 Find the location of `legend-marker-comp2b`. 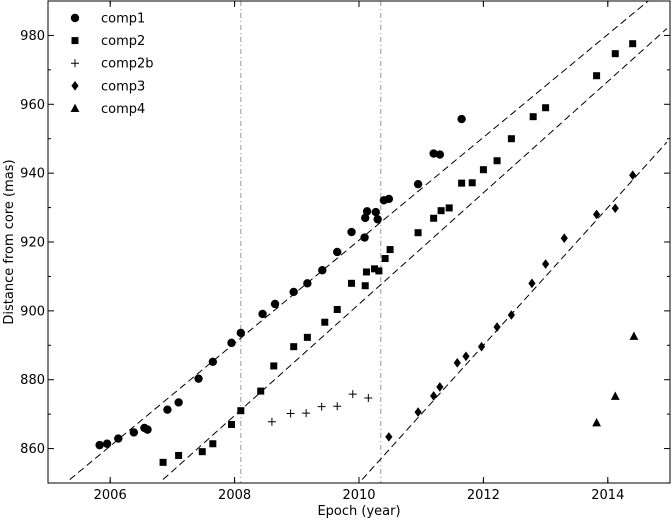

legend-marker-comp2b is located at coordinates (75, 63).